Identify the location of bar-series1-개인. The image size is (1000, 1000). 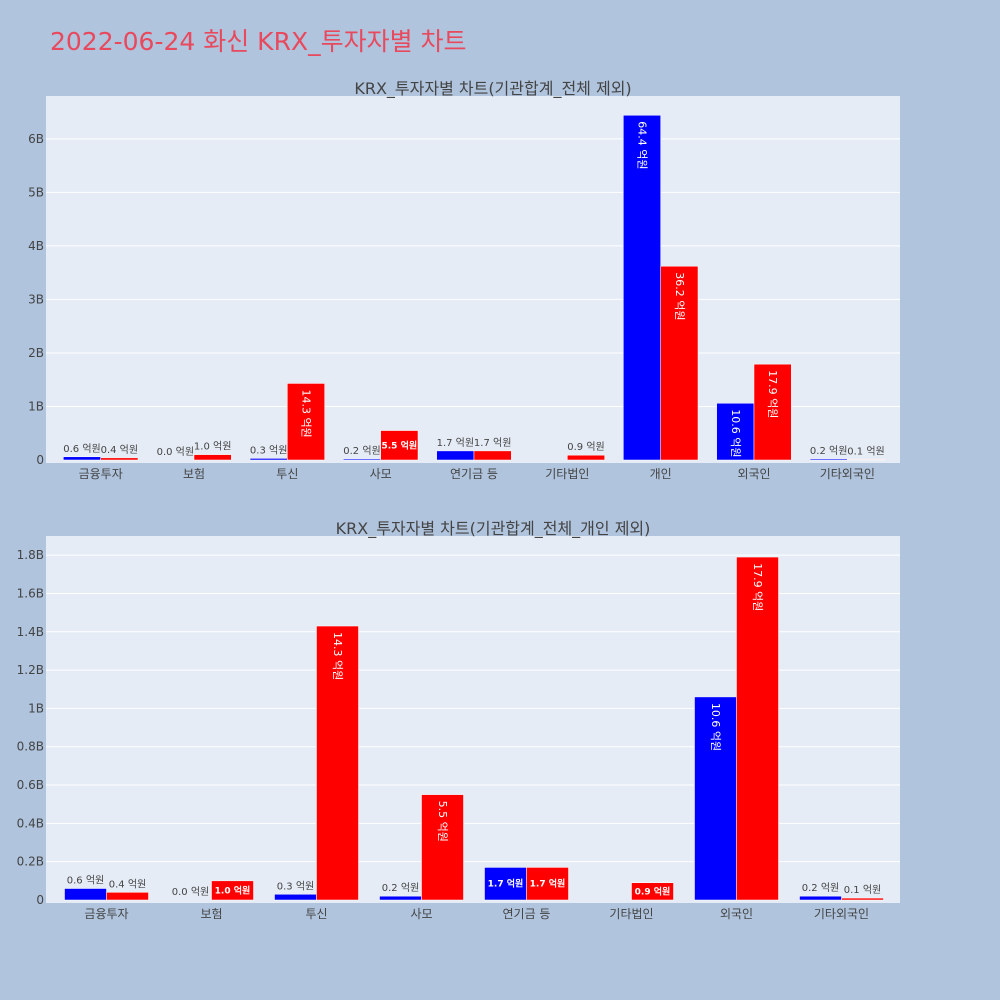
(642, 288).